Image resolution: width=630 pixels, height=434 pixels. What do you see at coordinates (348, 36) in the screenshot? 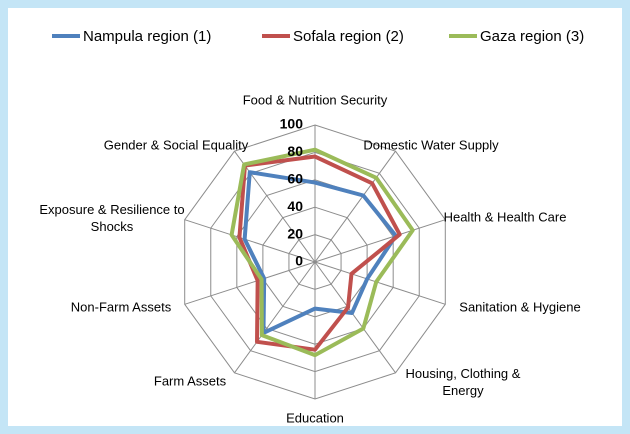
I see `legend-label: Sofala region (2)` at bounding box center [348, 36].